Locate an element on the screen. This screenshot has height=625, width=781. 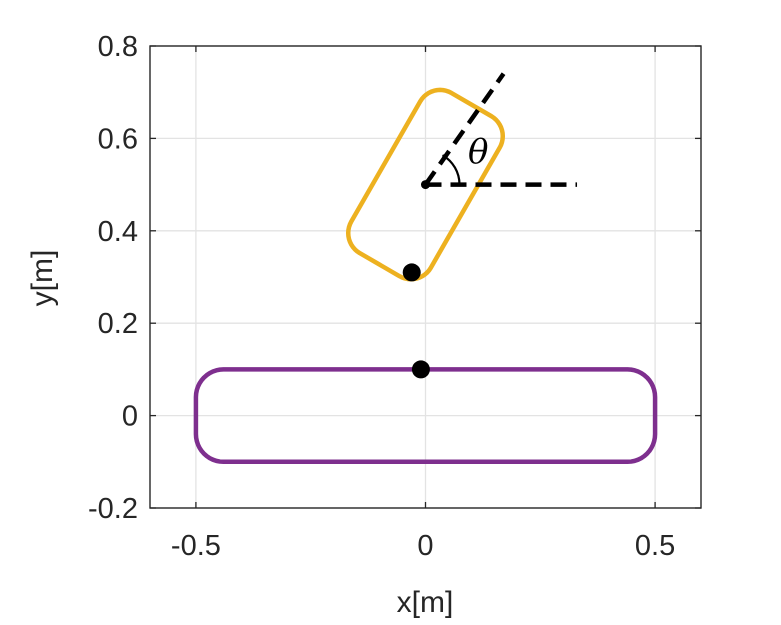
y-tick-label: 0.2 is located at coordinates (118, 324).